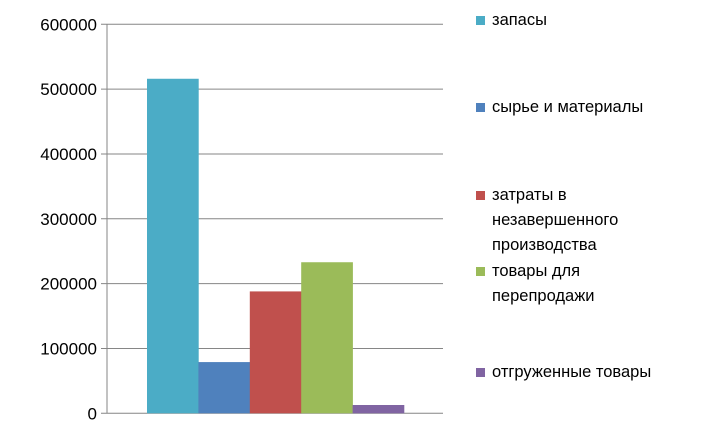 The width and height of the screenshot is (701, 437). Describe the element at coordinates (68, 219) in the screenshot. I see `y-tick-label: 300000` at that location.